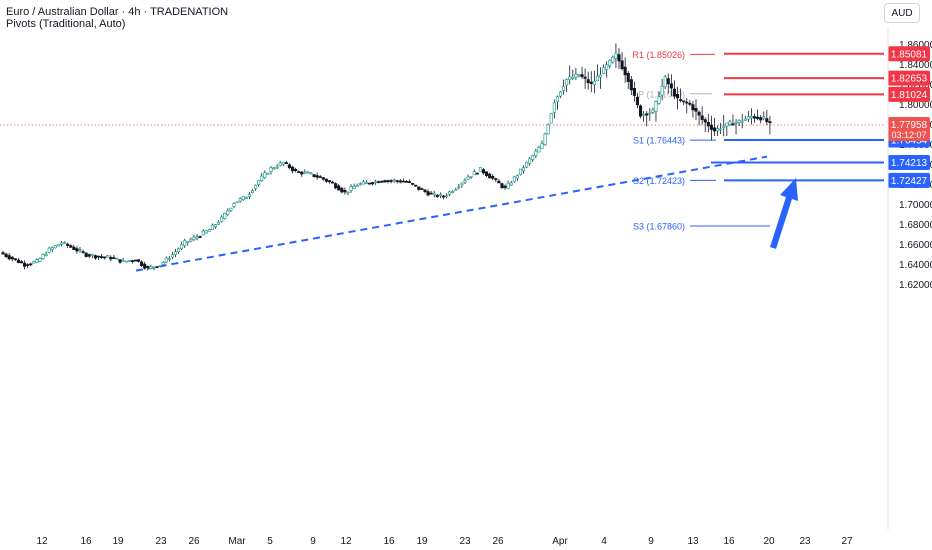 The width and height of the screenshot is (932, 550). Describe the element at coordinates (42, 541) in the screenshot. I see `x-tick-label: 12` at that location.